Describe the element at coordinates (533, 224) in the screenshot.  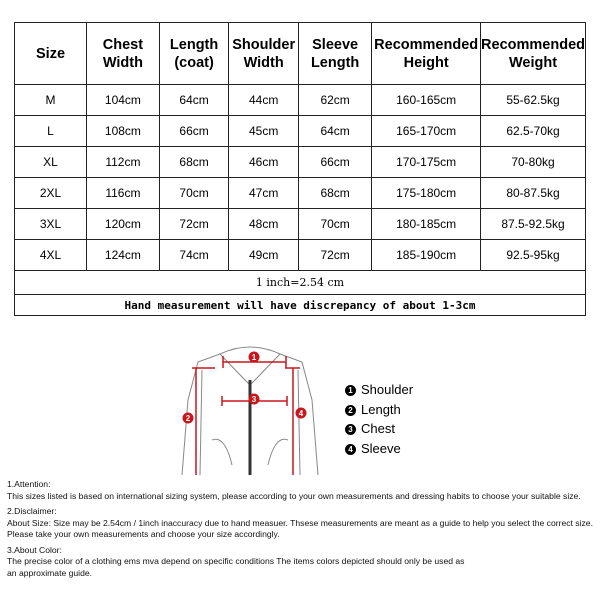
I see `table-cell: 87.5-92.5kg` at that location.